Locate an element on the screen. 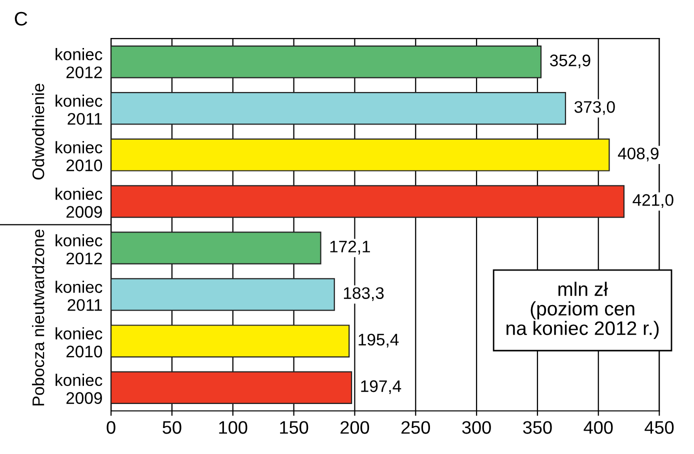 The image size is (694, 454). data-label: 195,4 is located at coordinates (378, 341).